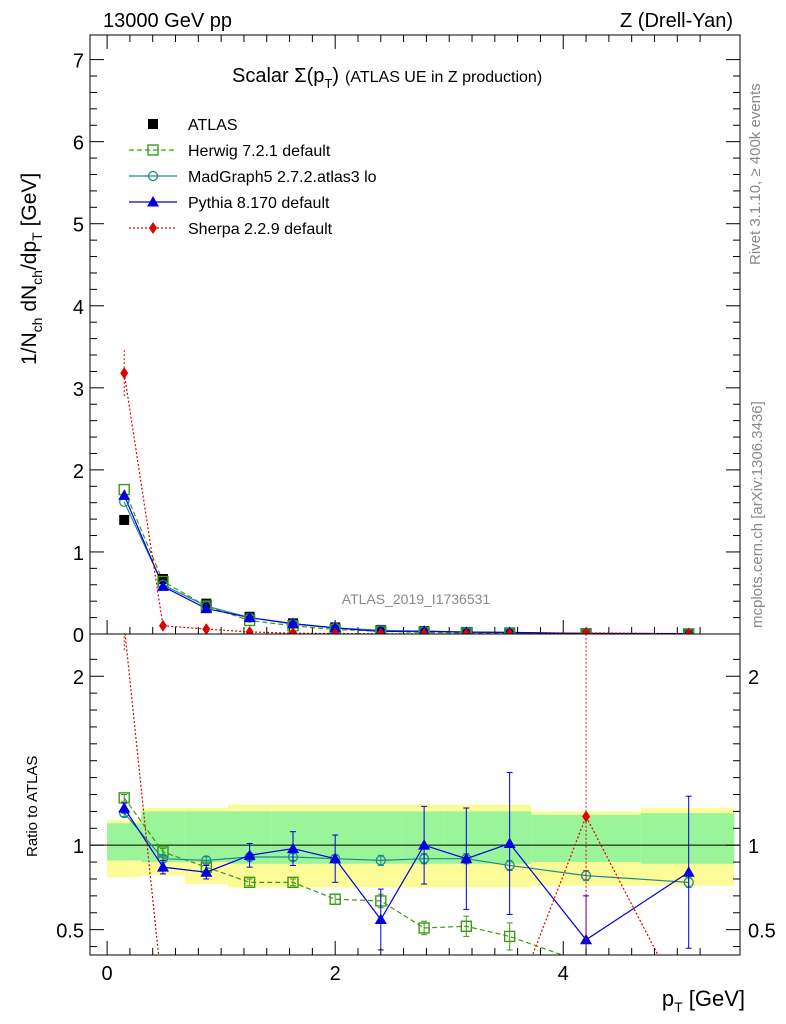 The height and width of the screenshot is (1024, 786). Describe the element at coordinates (213, 125) in the screenshot. I see `legend-label: ATLAS` at that location.